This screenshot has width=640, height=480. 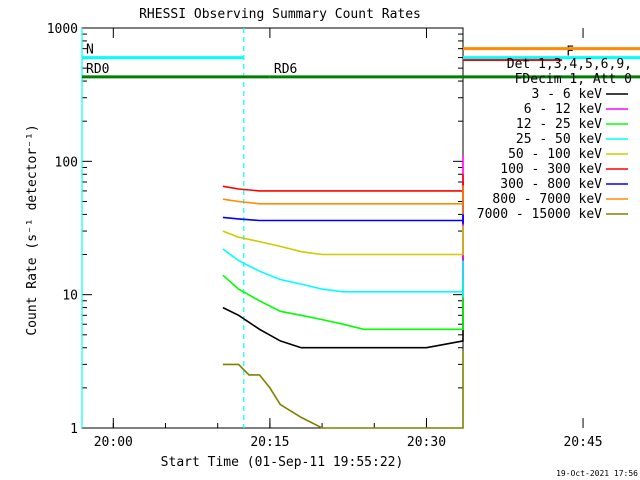 I want to click on x-axis-label: Start Time (01-Sep-11 19:55:22), so click(x=282, y=462).